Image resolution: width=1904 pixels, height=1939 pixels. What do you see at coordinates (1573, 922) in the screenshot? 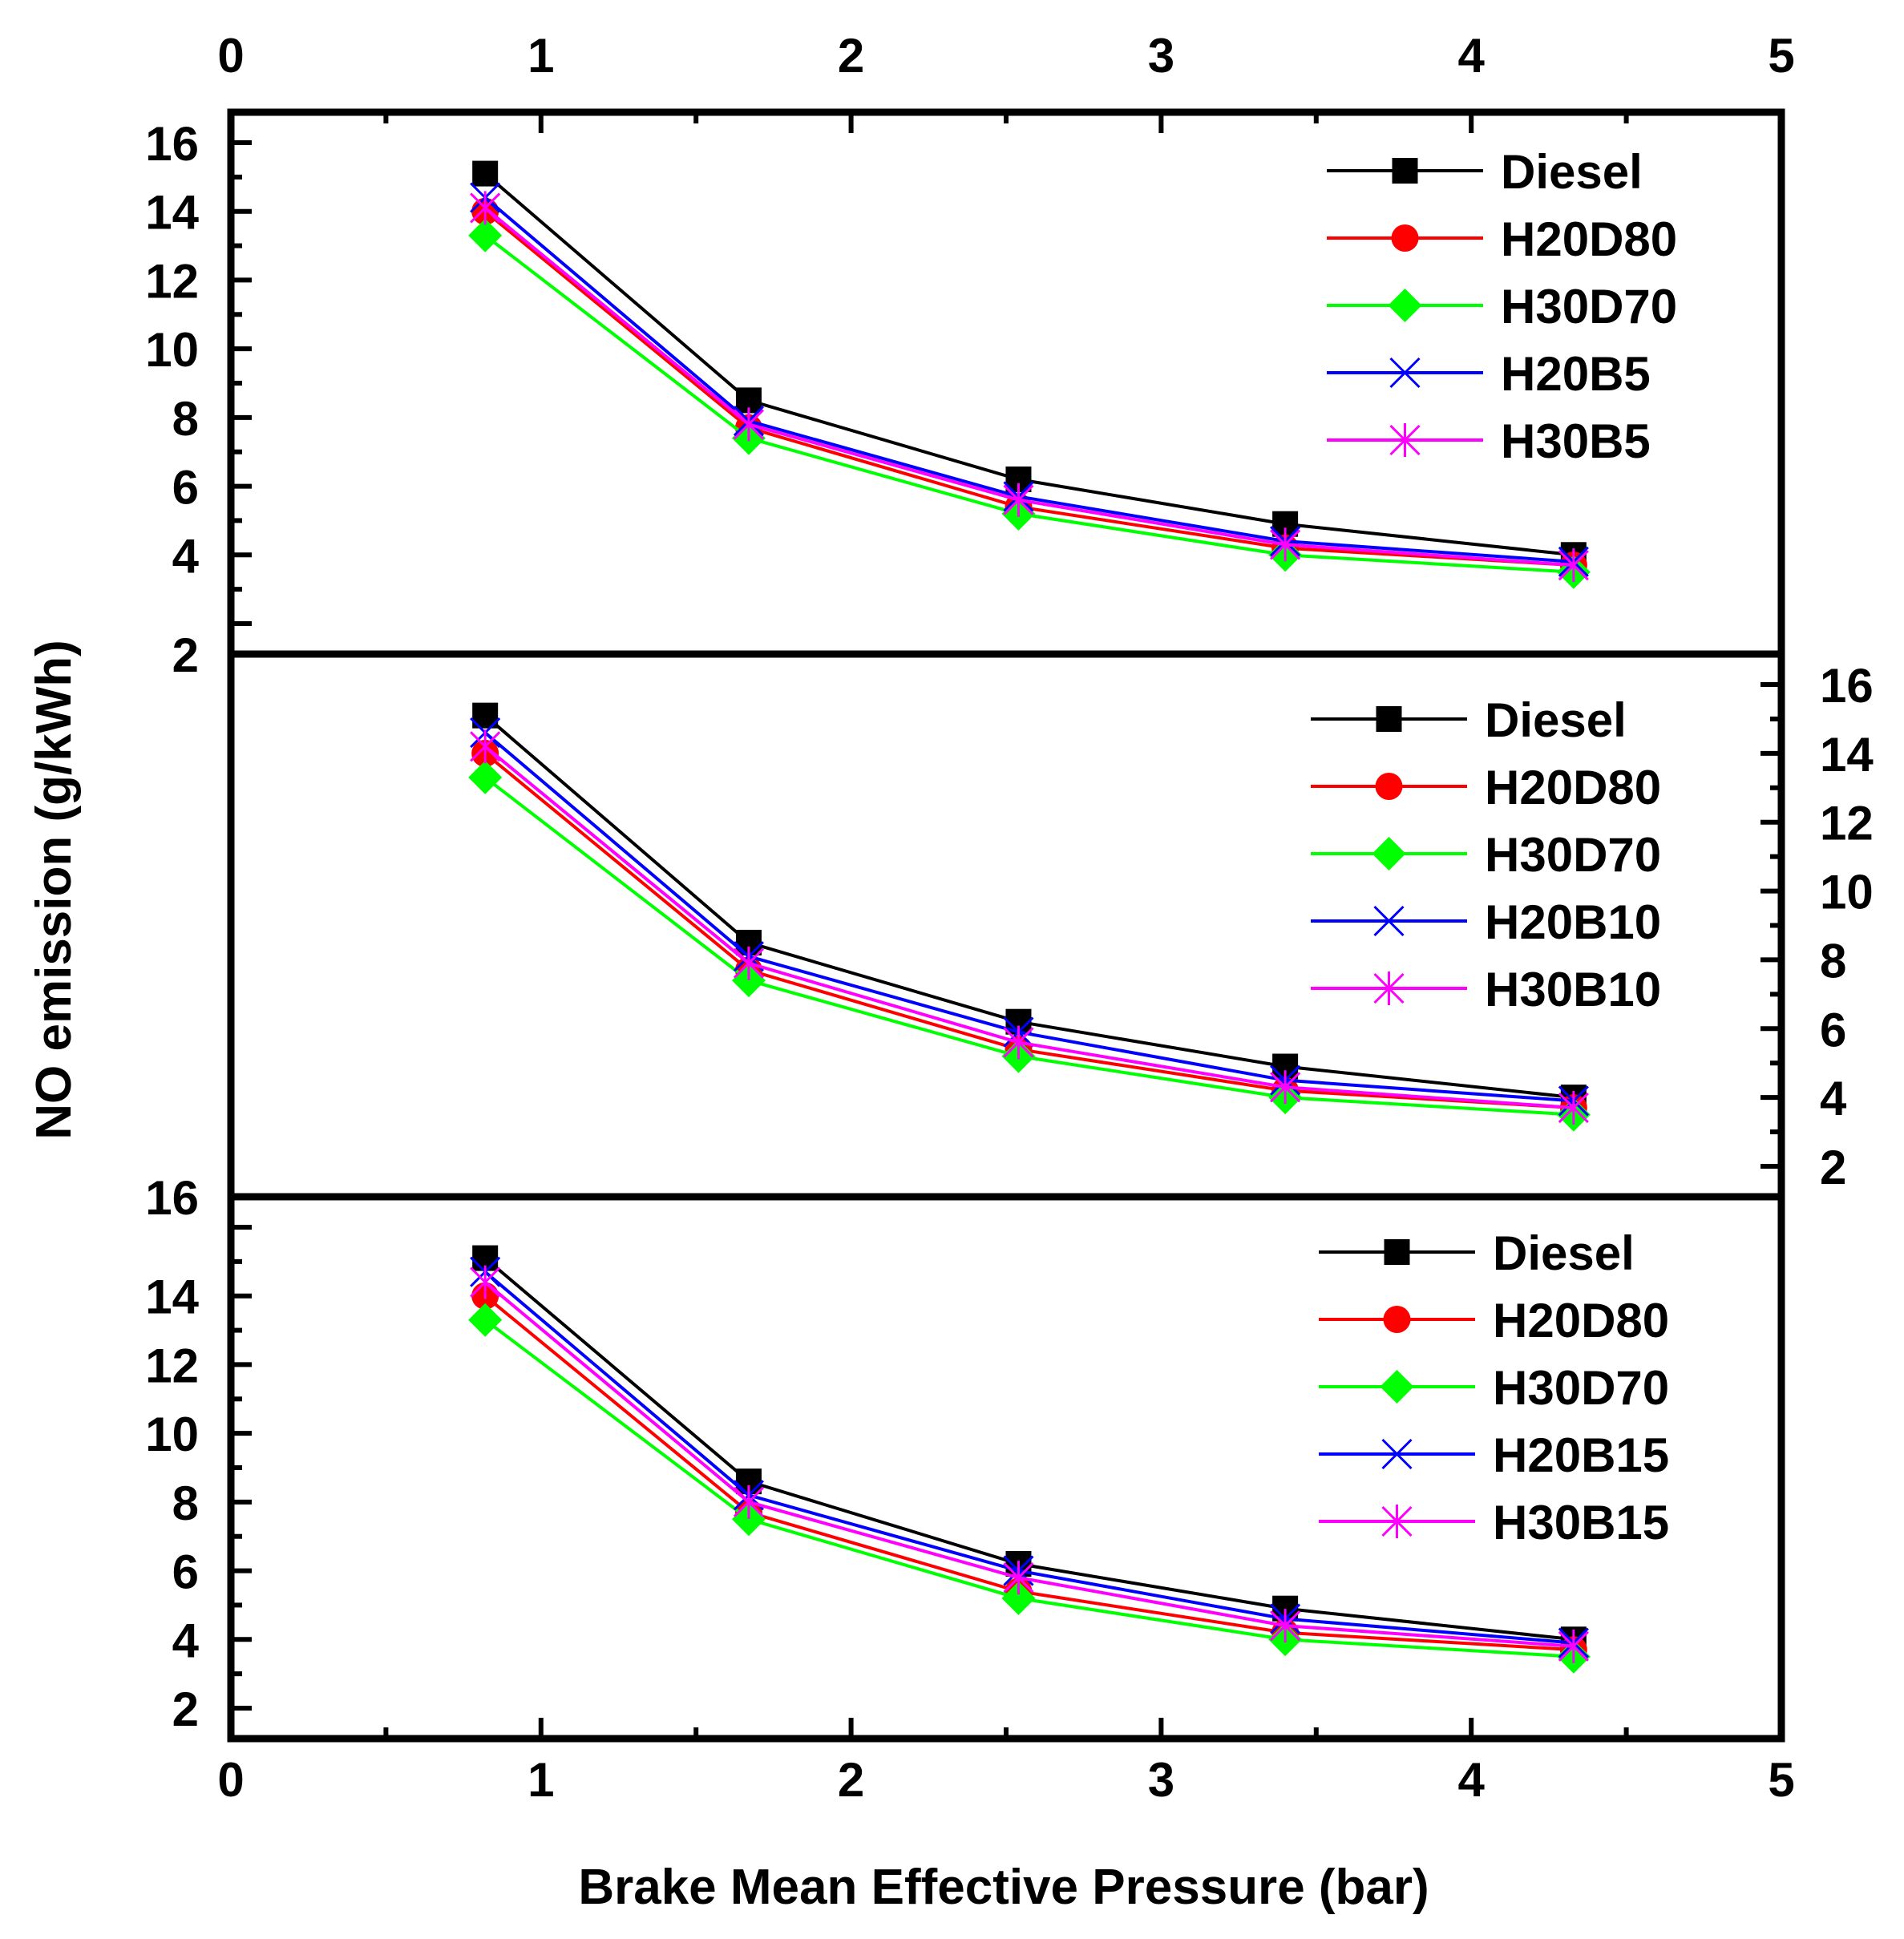
I see `legend-label: H20B10` at bounding box center [1573, 922].